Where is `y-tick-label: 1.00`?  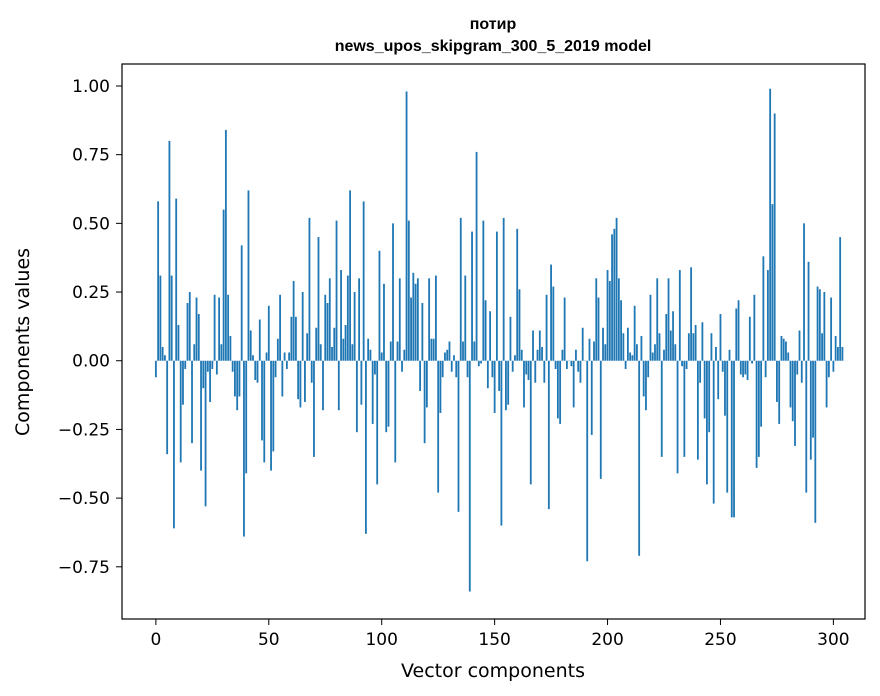 y-tick-label: 1.00 is located at coordinates (91, 87).